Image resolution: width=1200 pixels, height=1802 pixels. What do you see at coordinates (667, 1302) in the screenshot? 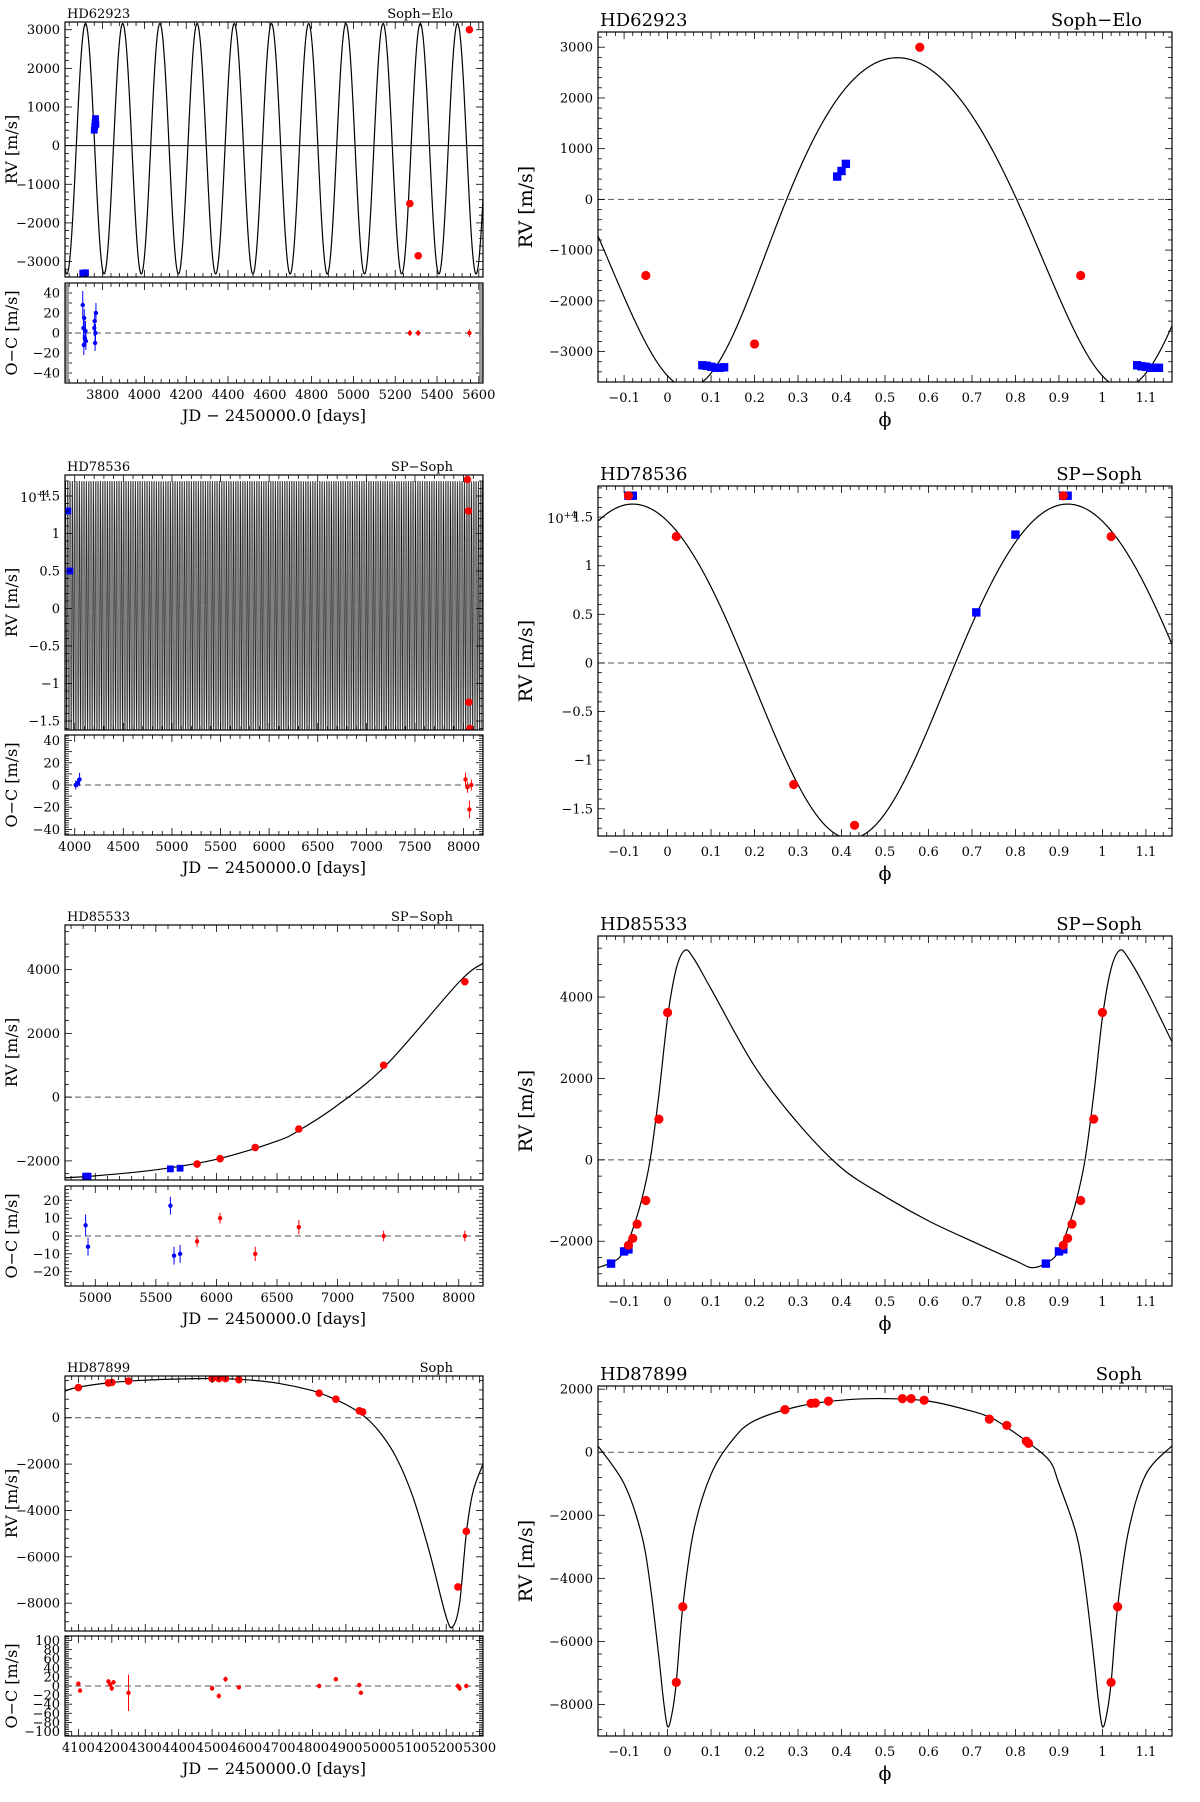
I see `x-tick-label: 0` at bounding box center [667, 1302].